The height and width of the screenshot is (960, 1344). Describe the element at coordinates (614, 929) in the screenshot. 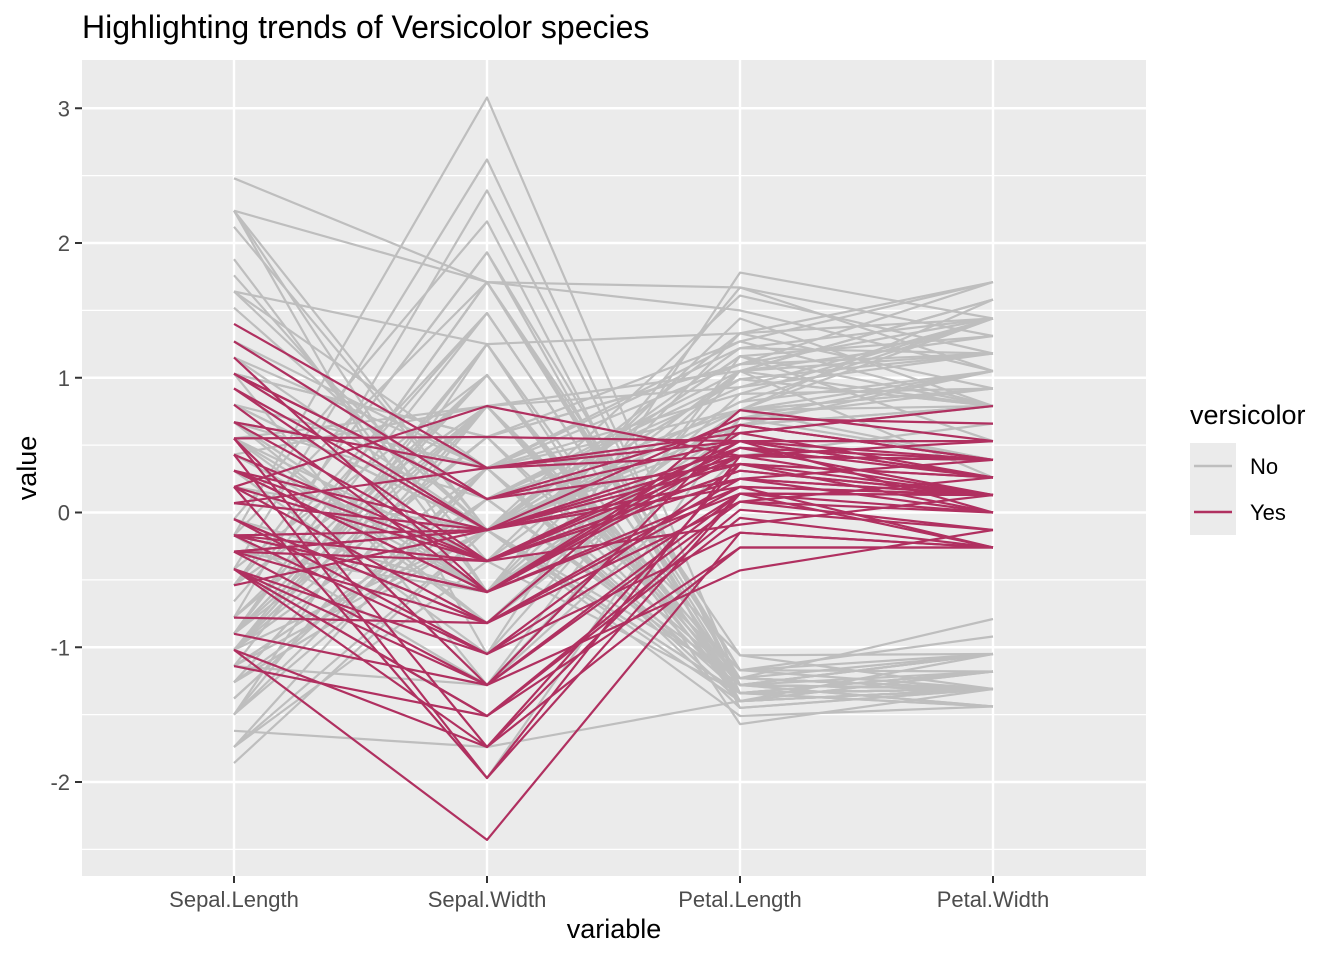

I see `x-axis-title: variable` at that location.